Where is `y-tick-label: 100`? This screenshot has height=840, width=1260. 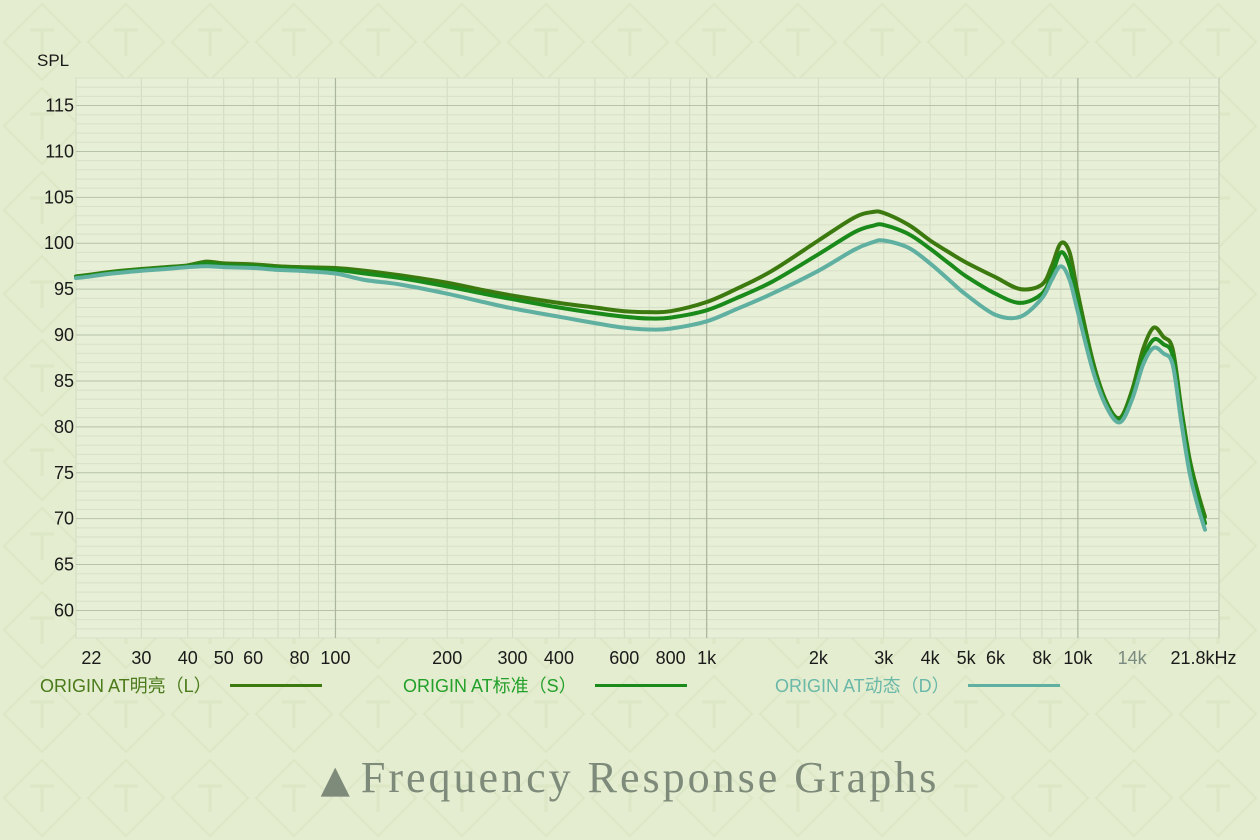 y-tick-label: 100 is located at coordinates (59, 243).